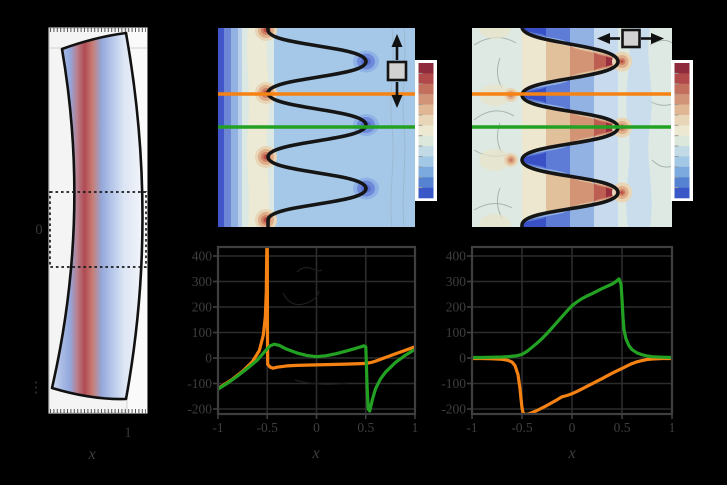  I want to click on up-arrow-icon, so click(397, 40).